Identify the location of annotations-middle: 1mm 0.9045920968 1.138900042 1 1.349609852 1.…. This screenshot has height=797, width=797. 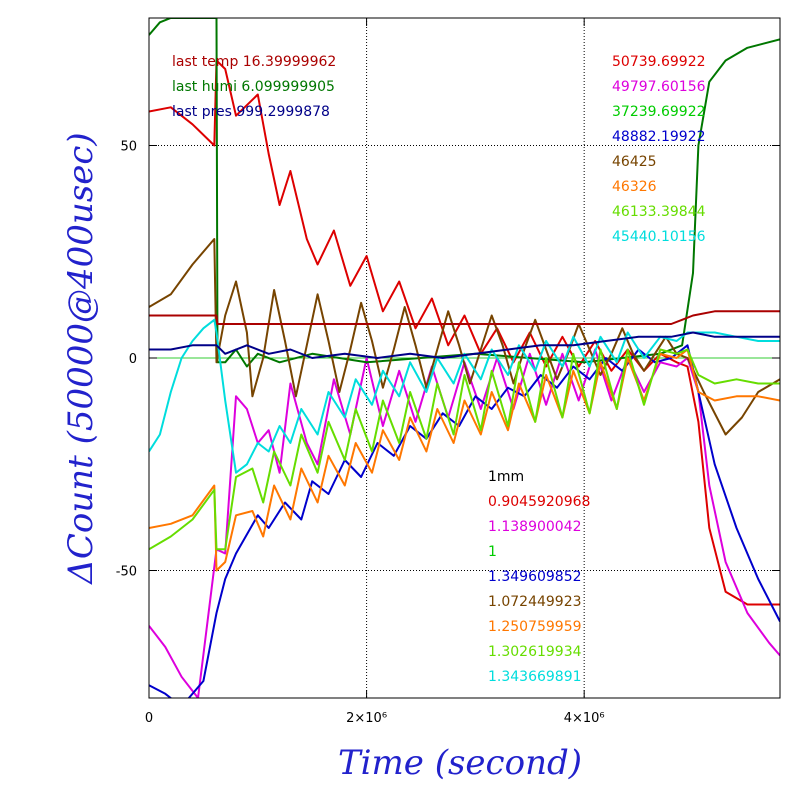
(539, 577).